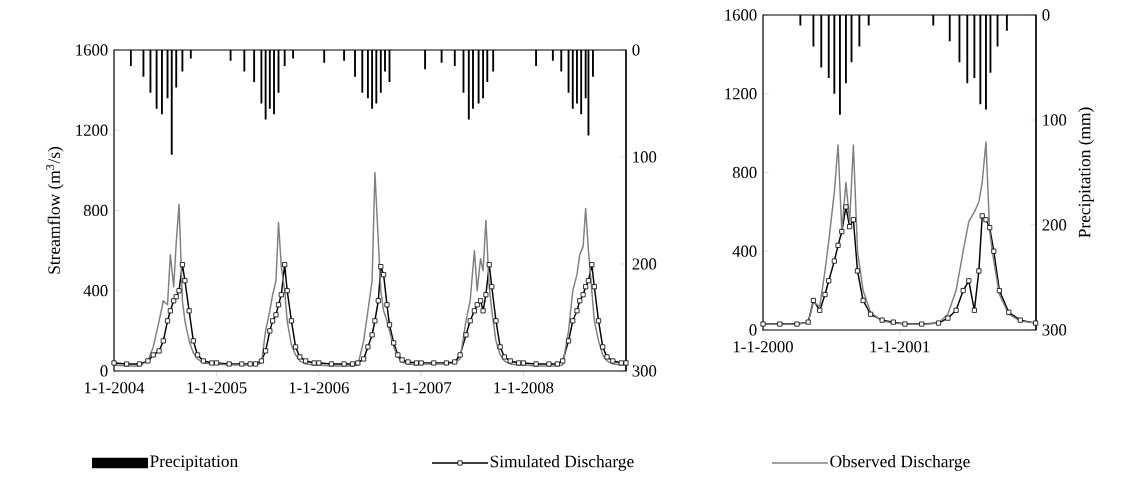  What do you see at coordinates (217, 388) in the screenshot?
I see `x-tick-label: 1-1-2005` at bounding box center [217, 388].